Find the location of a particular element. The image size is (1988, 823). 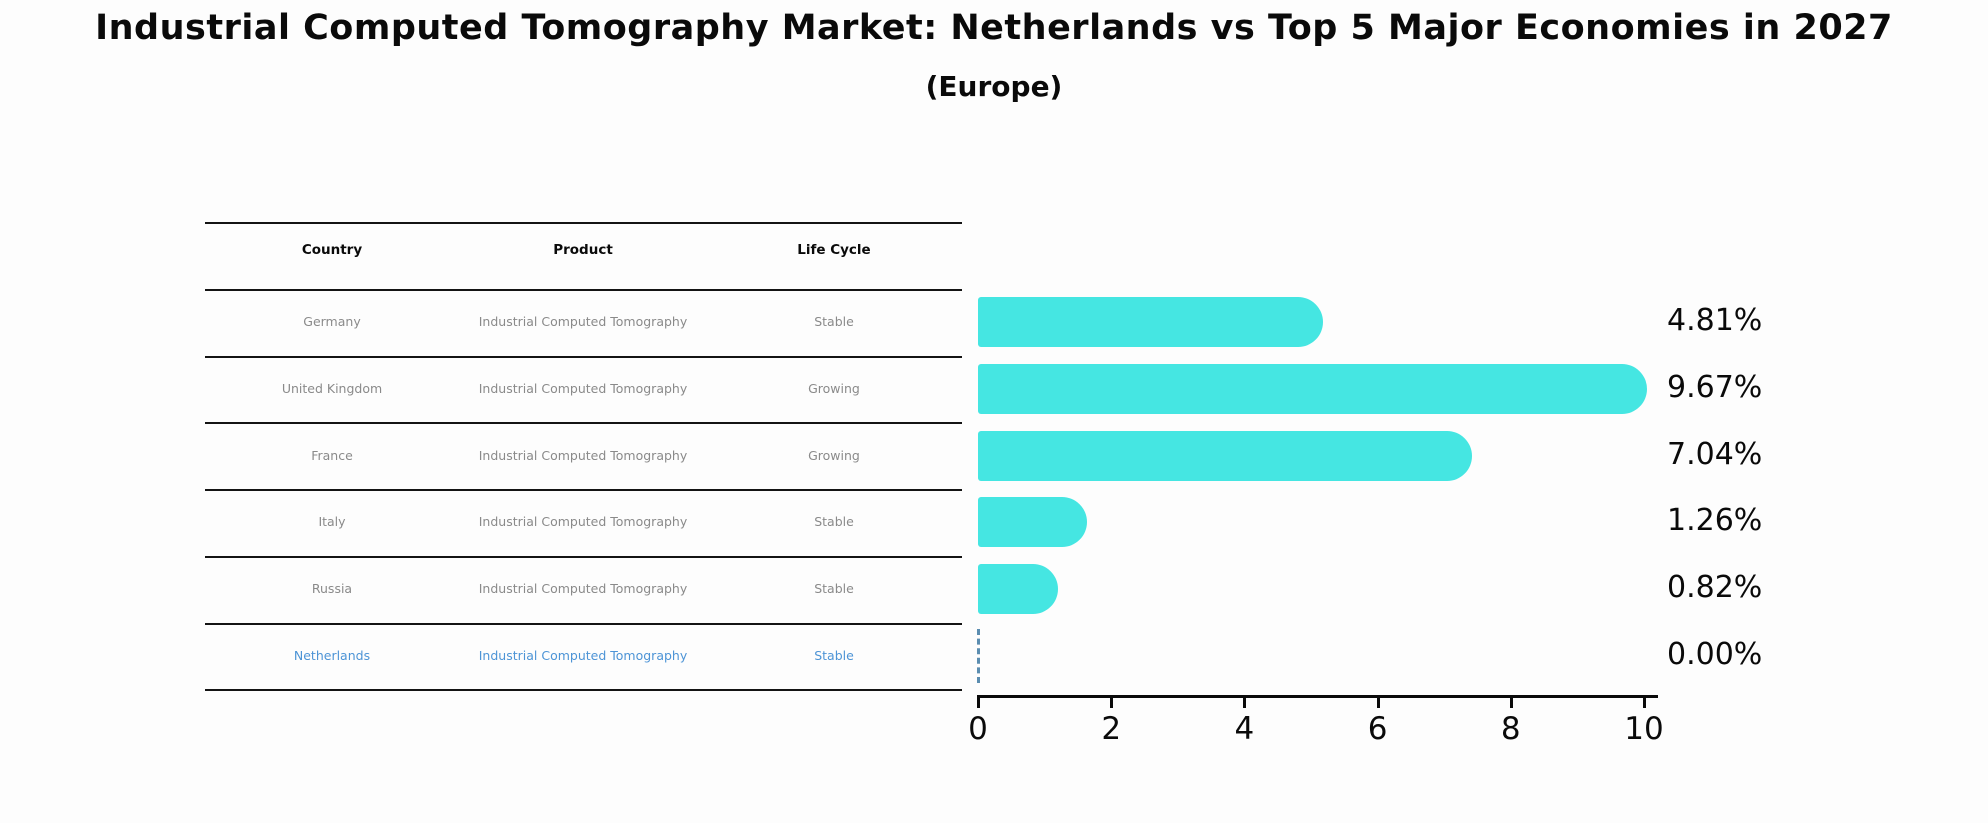

table-cell-country: France is located at coordinates (332, 455).